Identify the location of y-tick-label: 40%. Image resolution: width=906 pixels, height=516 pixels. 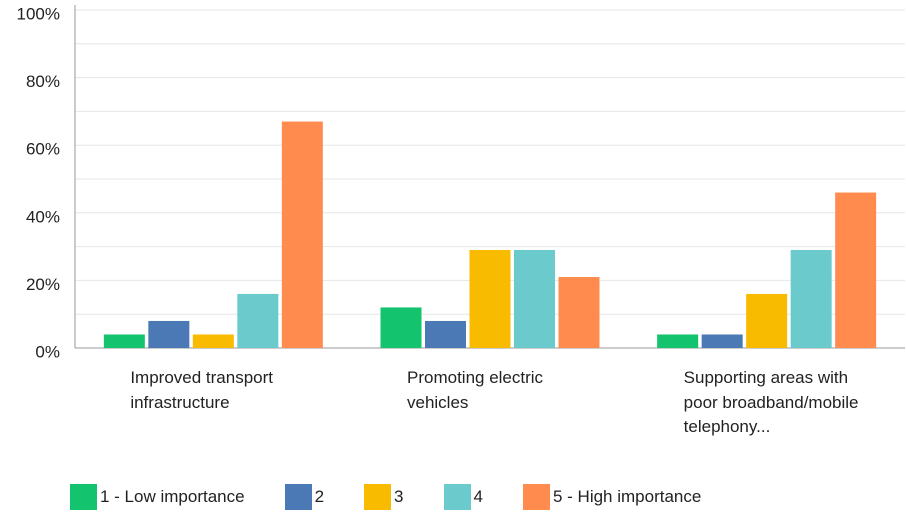
(43, 216).